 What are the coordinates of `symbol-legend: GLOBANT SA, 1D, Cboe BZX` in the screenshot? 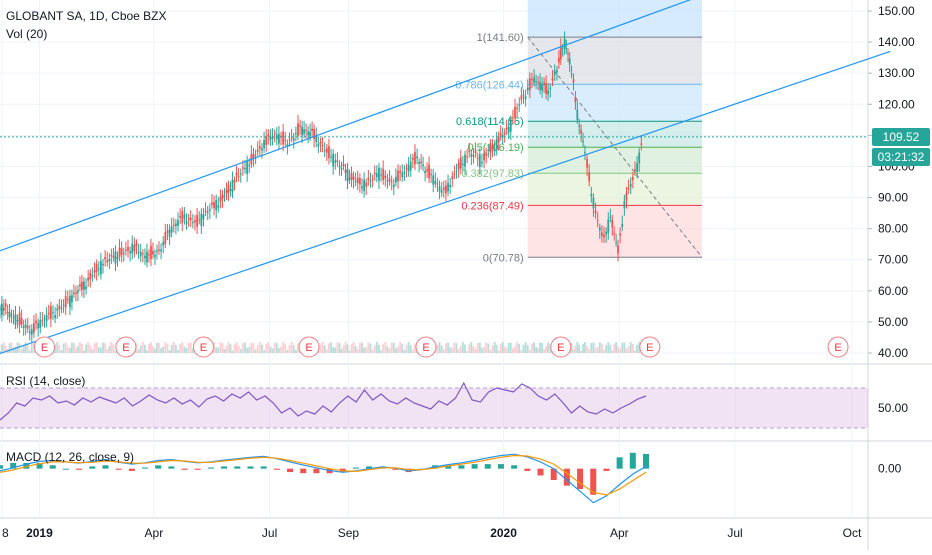 It's located at (86, 16).